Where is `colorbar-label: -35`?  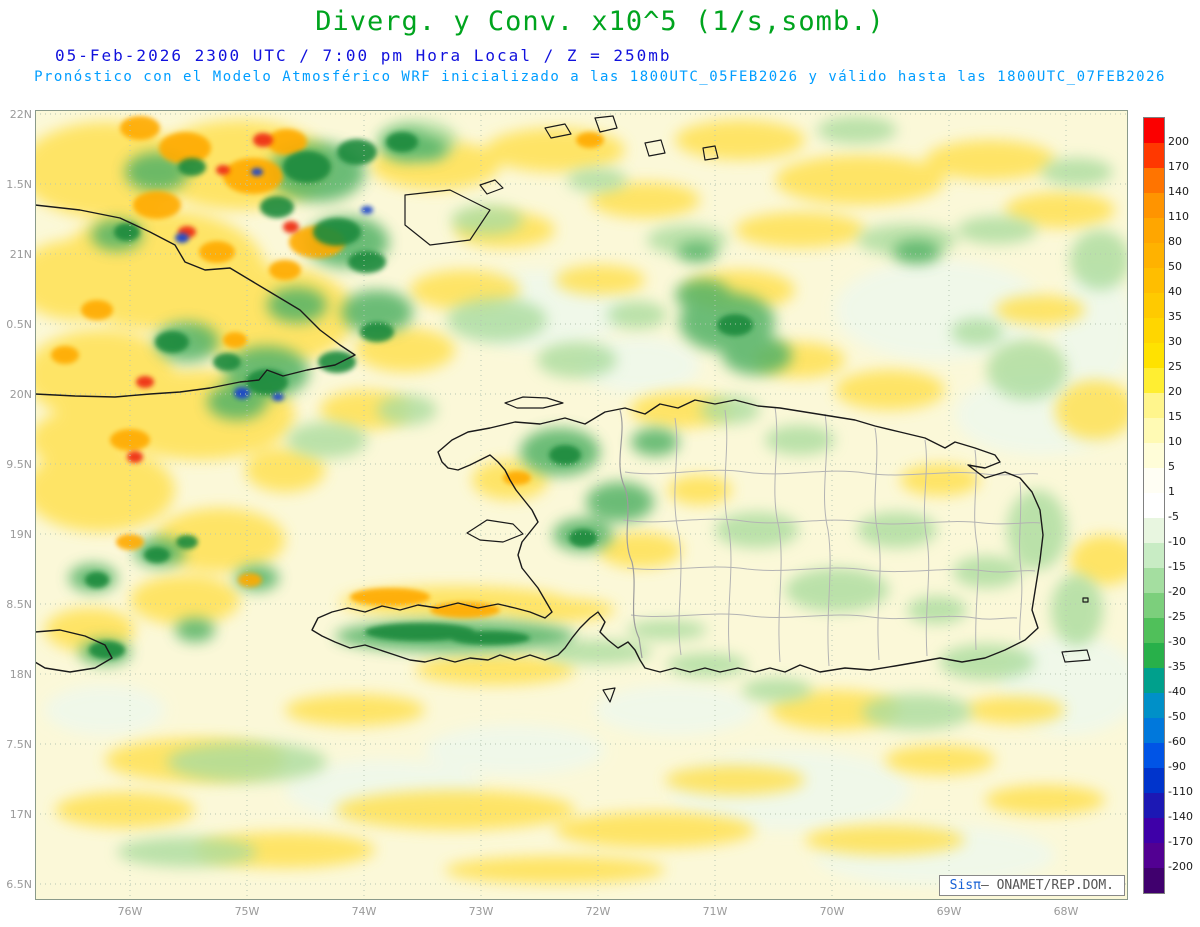 colorbar-label: -35 is located at coordinates (1177, 666).